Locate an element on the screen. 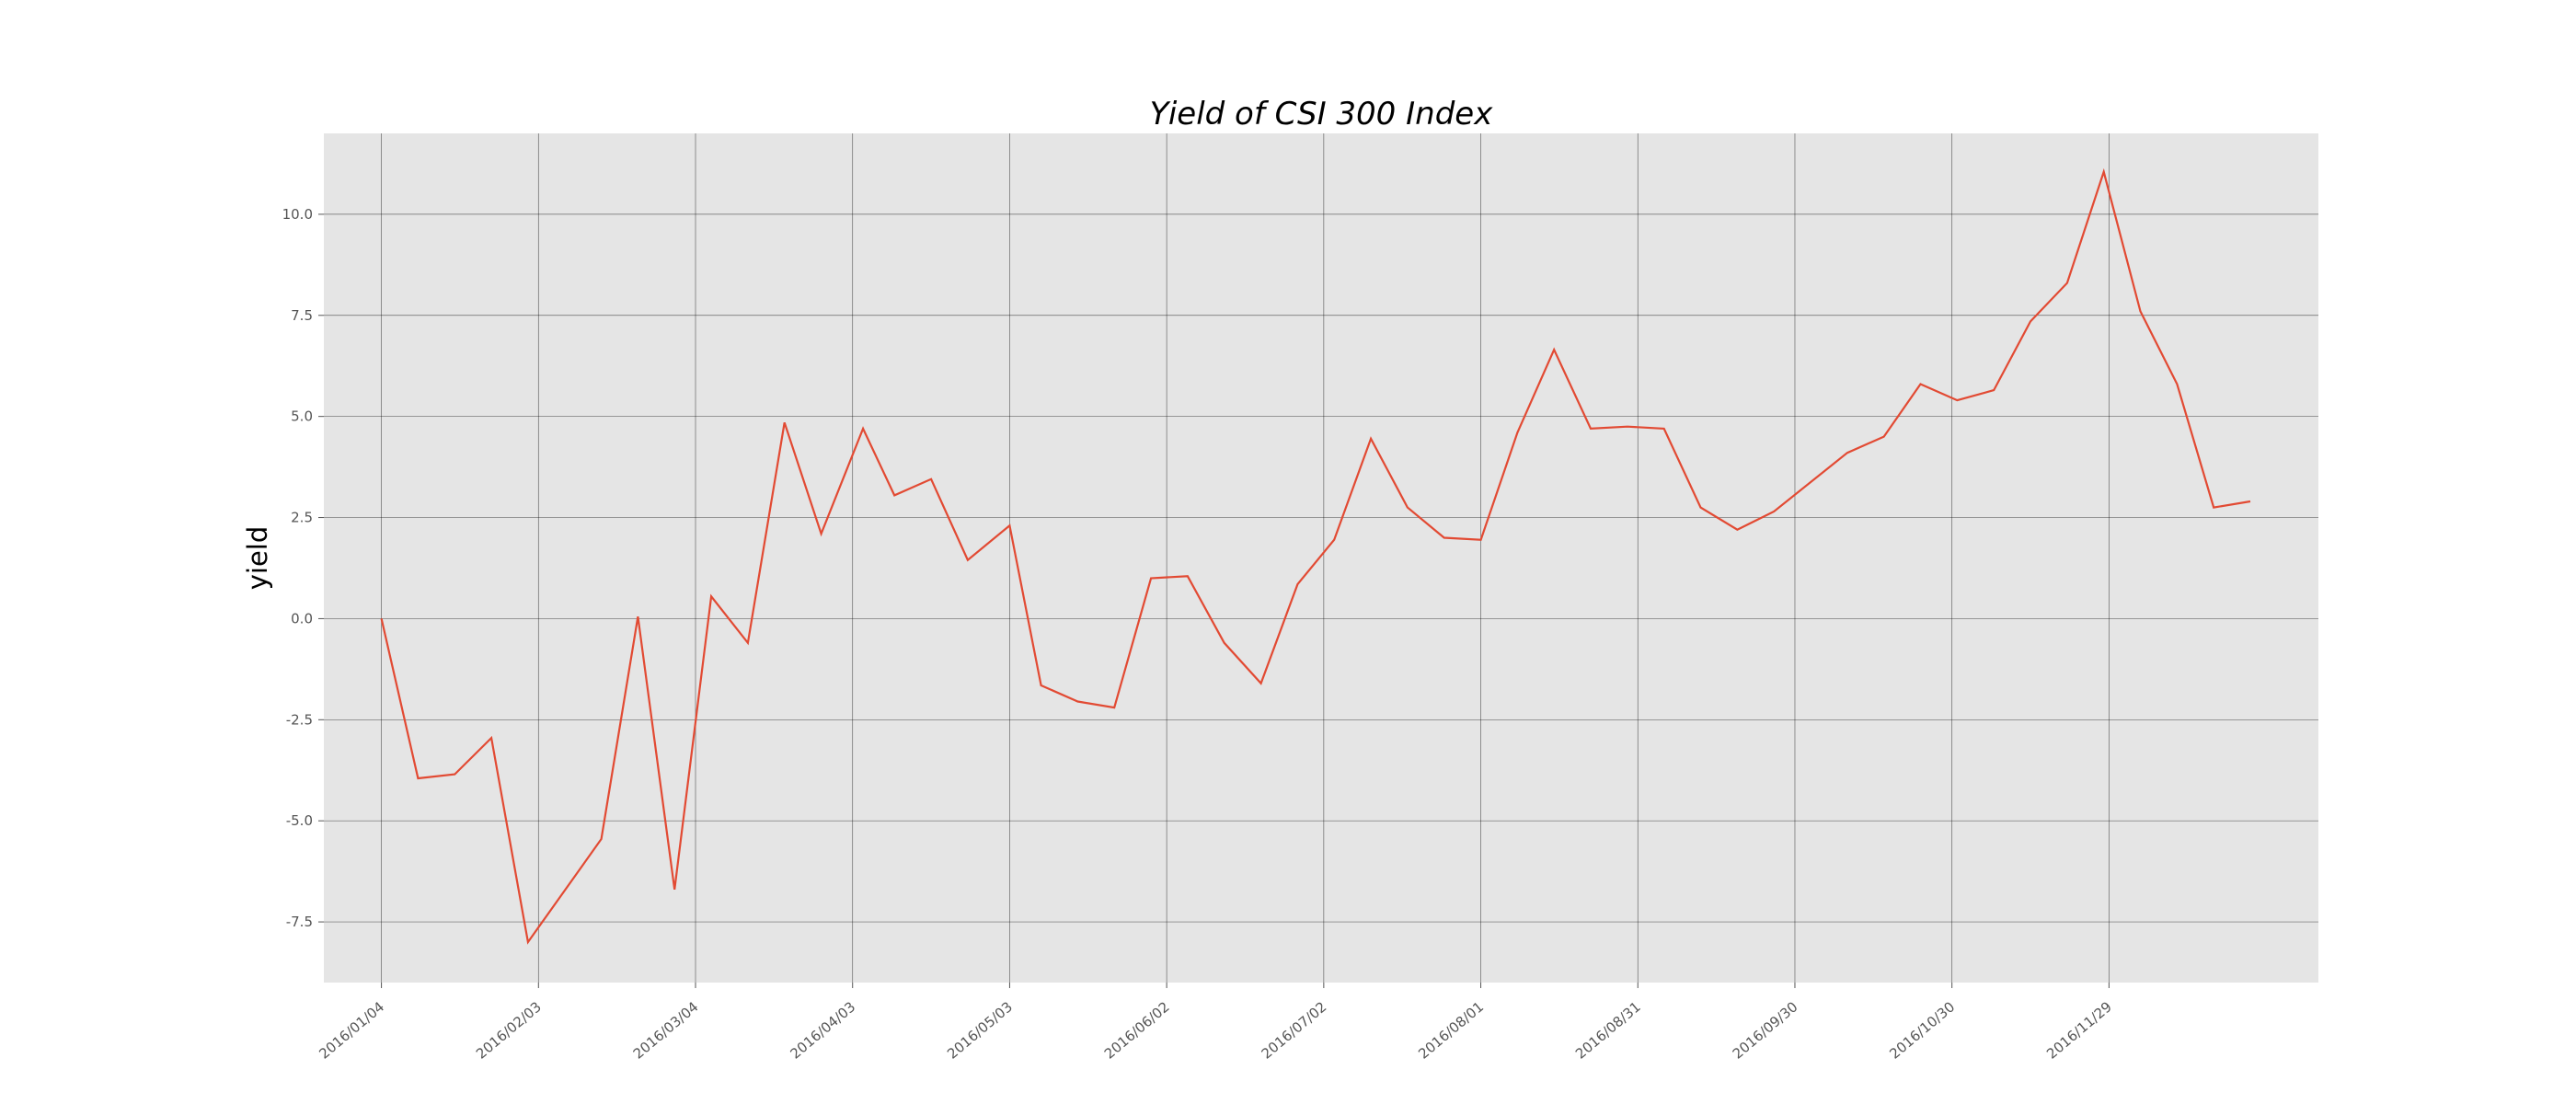  x-tick-label: 2016/02/03 is located at coordinates (509, 1030).